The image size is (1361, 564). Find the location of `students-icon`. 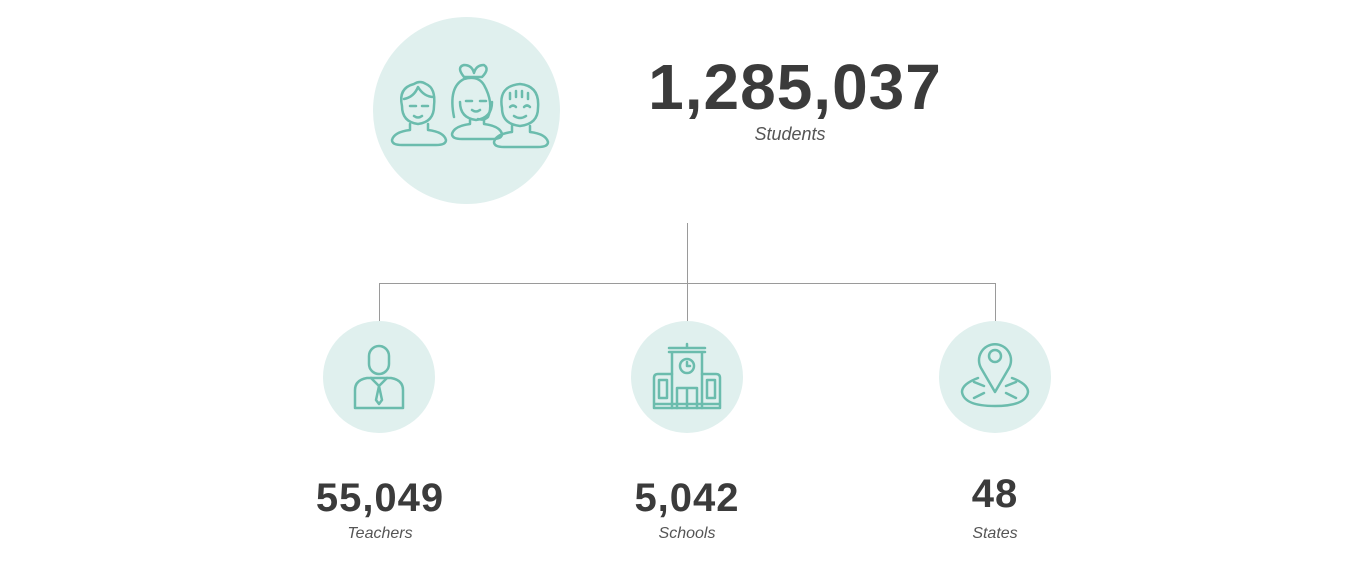

students-icon is located at coordinates (469, 105).